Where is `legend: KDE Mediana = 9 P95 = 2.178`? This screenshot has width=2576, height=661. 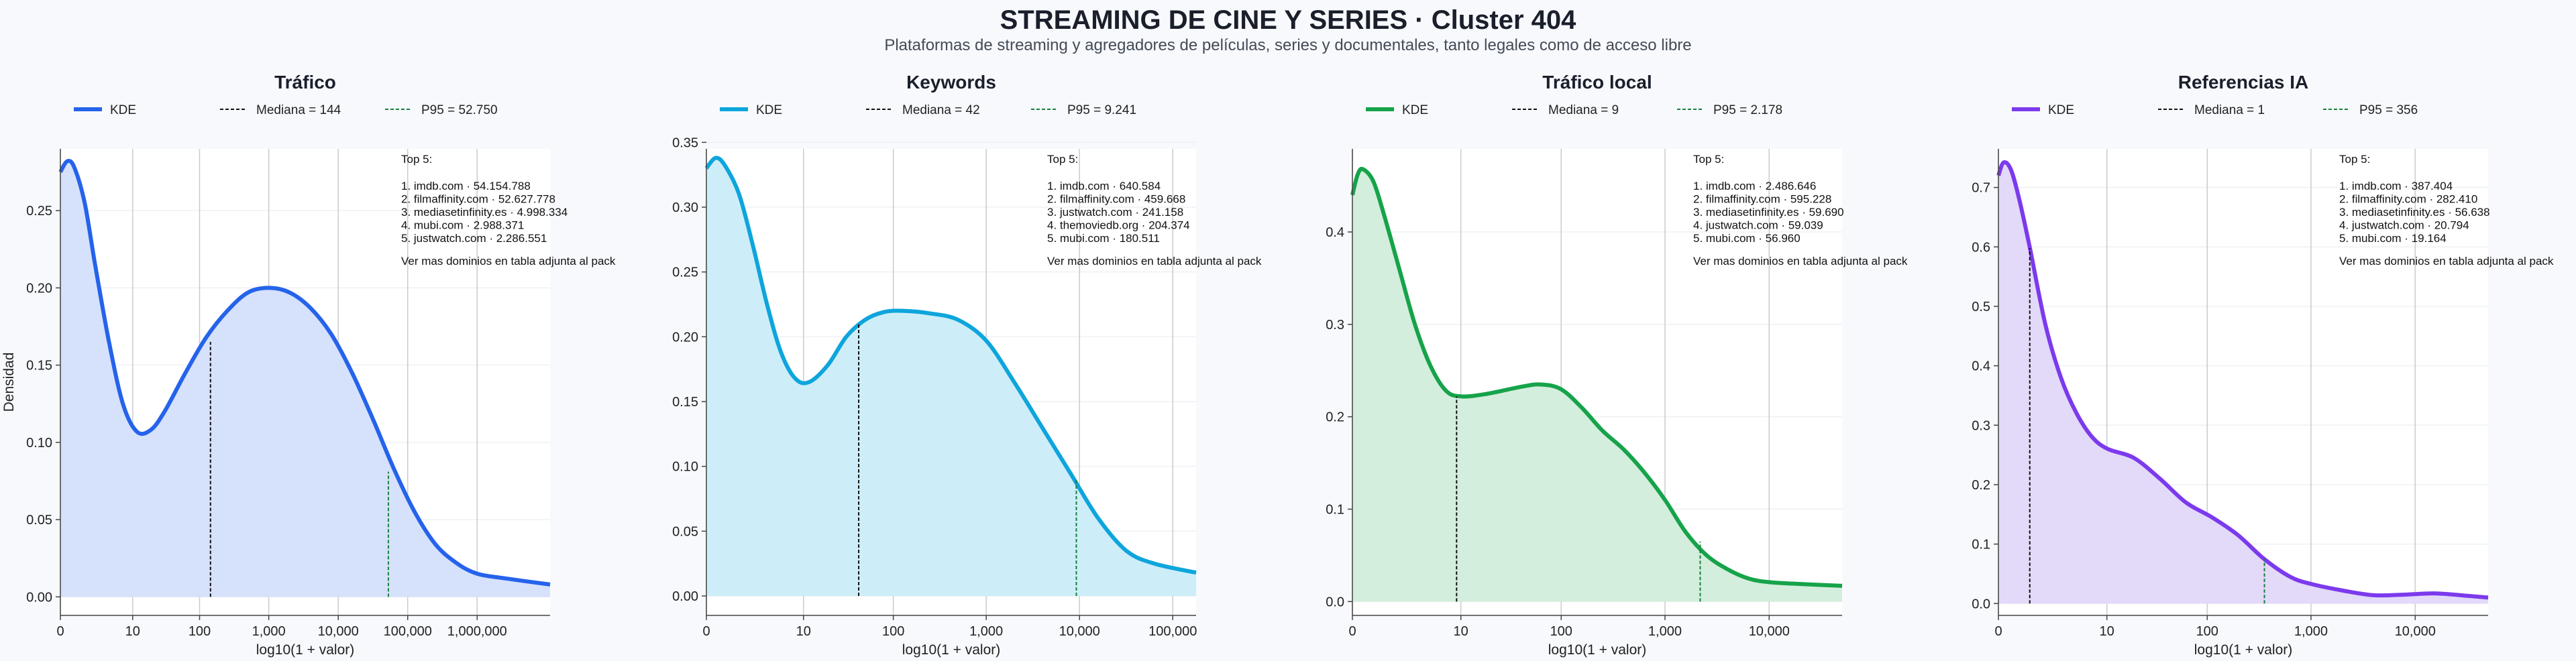 legend: KDE Mediana = 9 P95 = 2.178 is located at coordinates (1574, 110).